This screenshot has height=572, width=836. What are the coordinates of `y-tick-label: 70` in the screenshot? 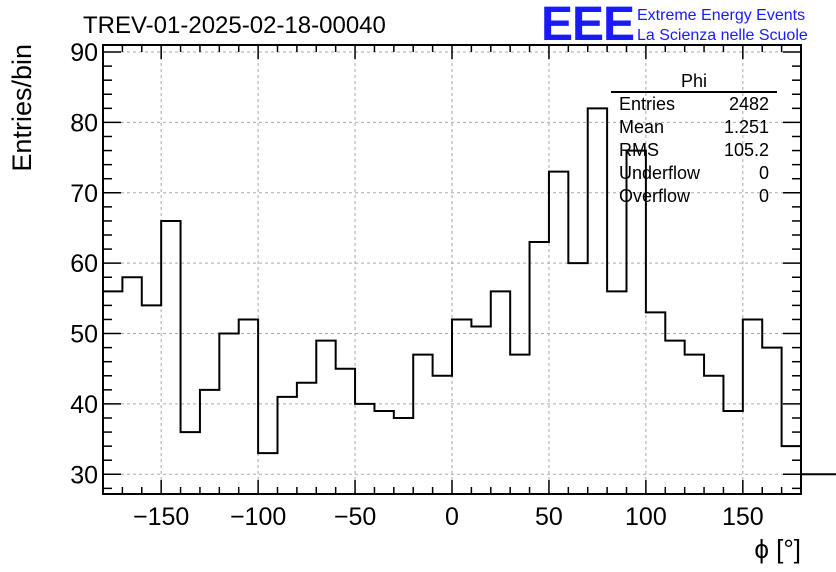 It's located at (84, 194).